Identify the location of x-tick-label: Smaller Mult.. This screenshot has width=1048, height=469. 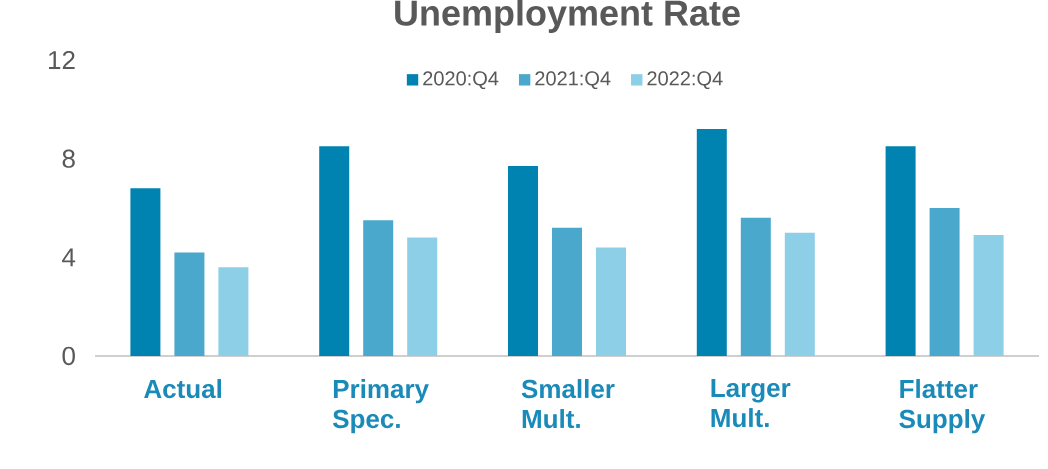
(568, 404).